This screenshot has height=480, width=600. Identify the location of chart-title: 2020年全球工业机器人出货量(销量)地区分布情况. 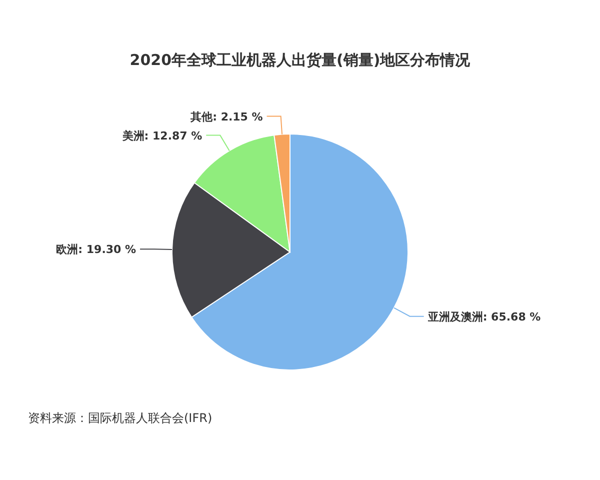
(301, 60).